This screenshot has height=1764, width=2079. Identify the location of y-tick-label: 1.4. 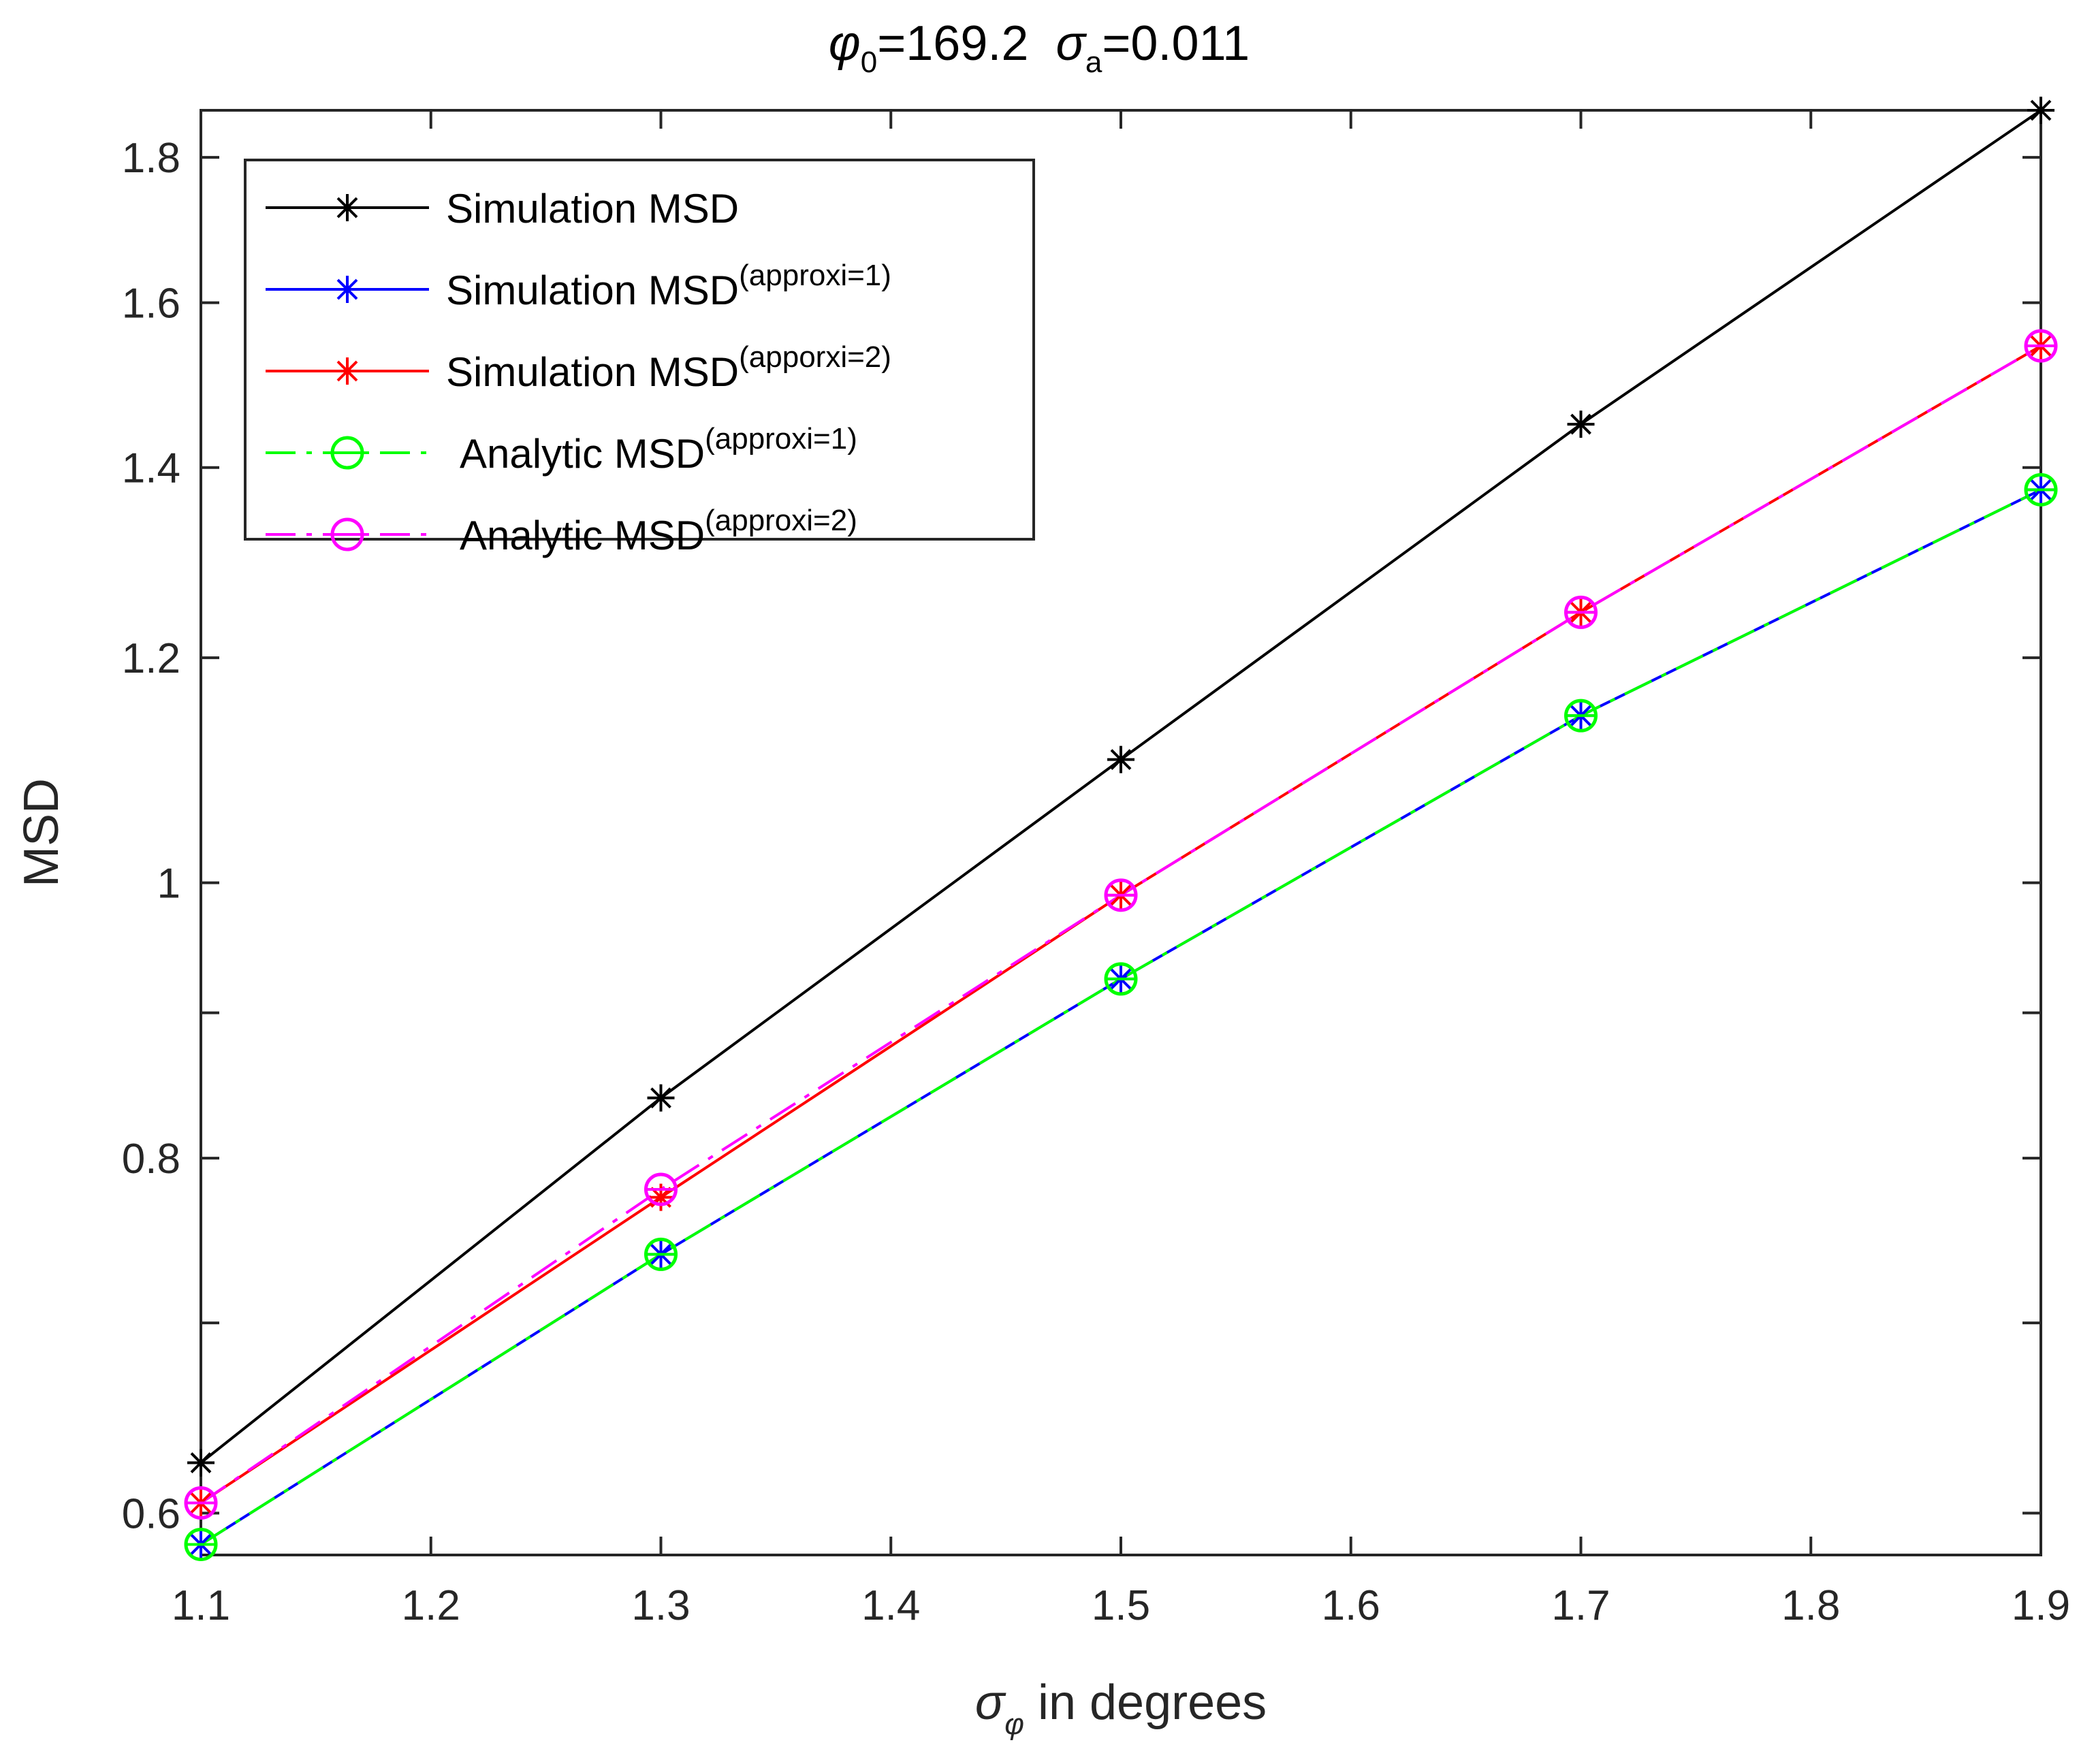
(151, 468).